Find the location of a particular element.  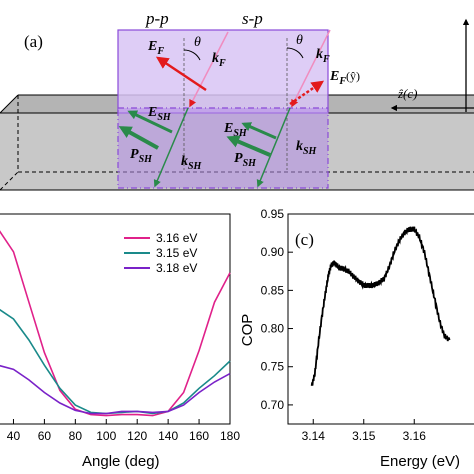

y-tick-label: 0.95 is located at coordinates (273, 214).